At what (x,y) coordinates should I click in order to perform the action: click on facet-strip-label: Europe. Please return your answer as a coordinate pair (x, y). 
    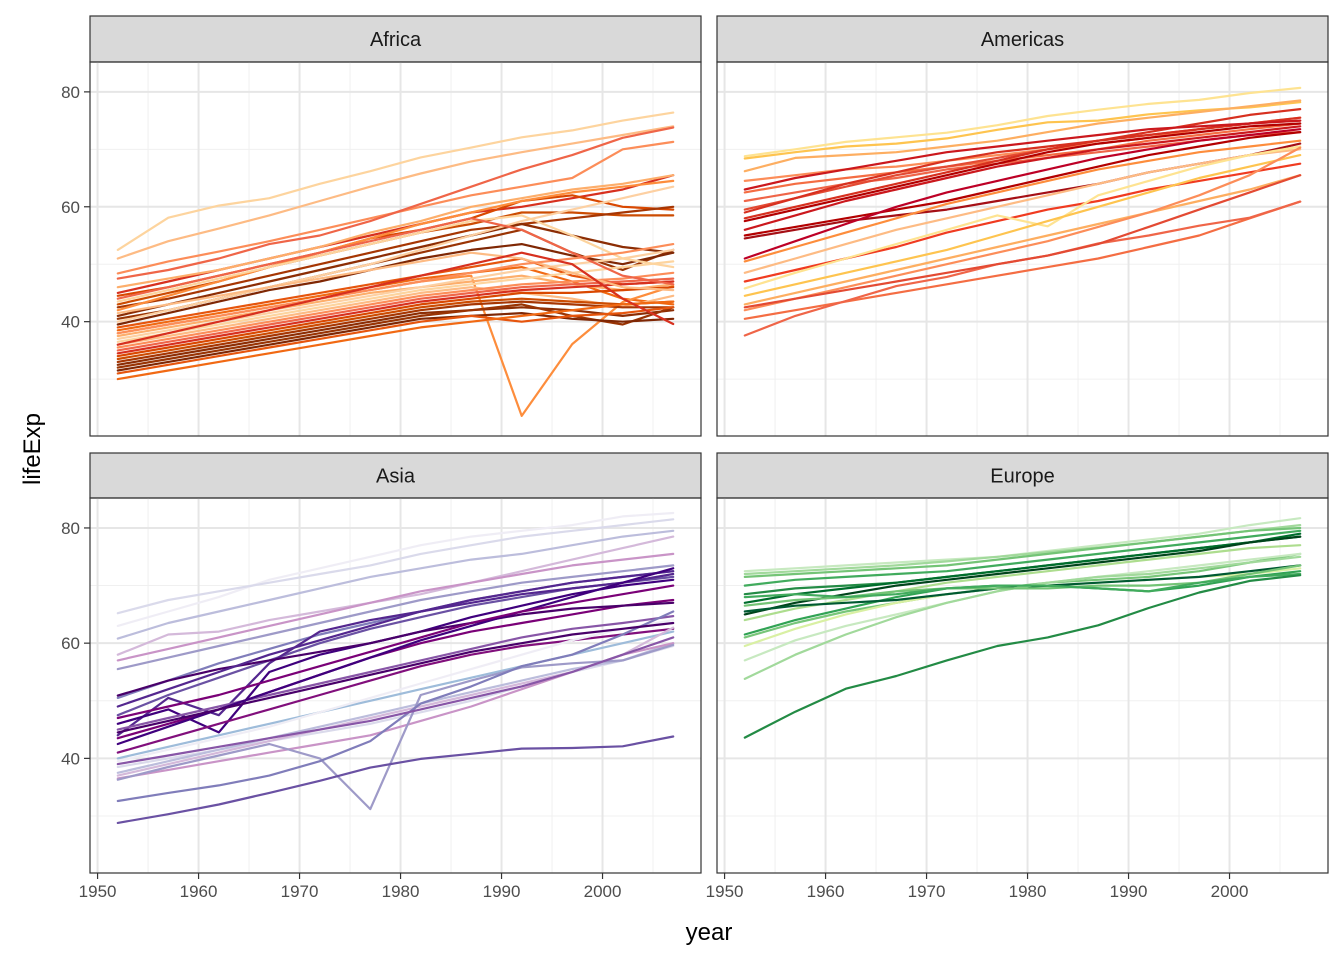
    Looking at the image, I should click on (1022, 477).